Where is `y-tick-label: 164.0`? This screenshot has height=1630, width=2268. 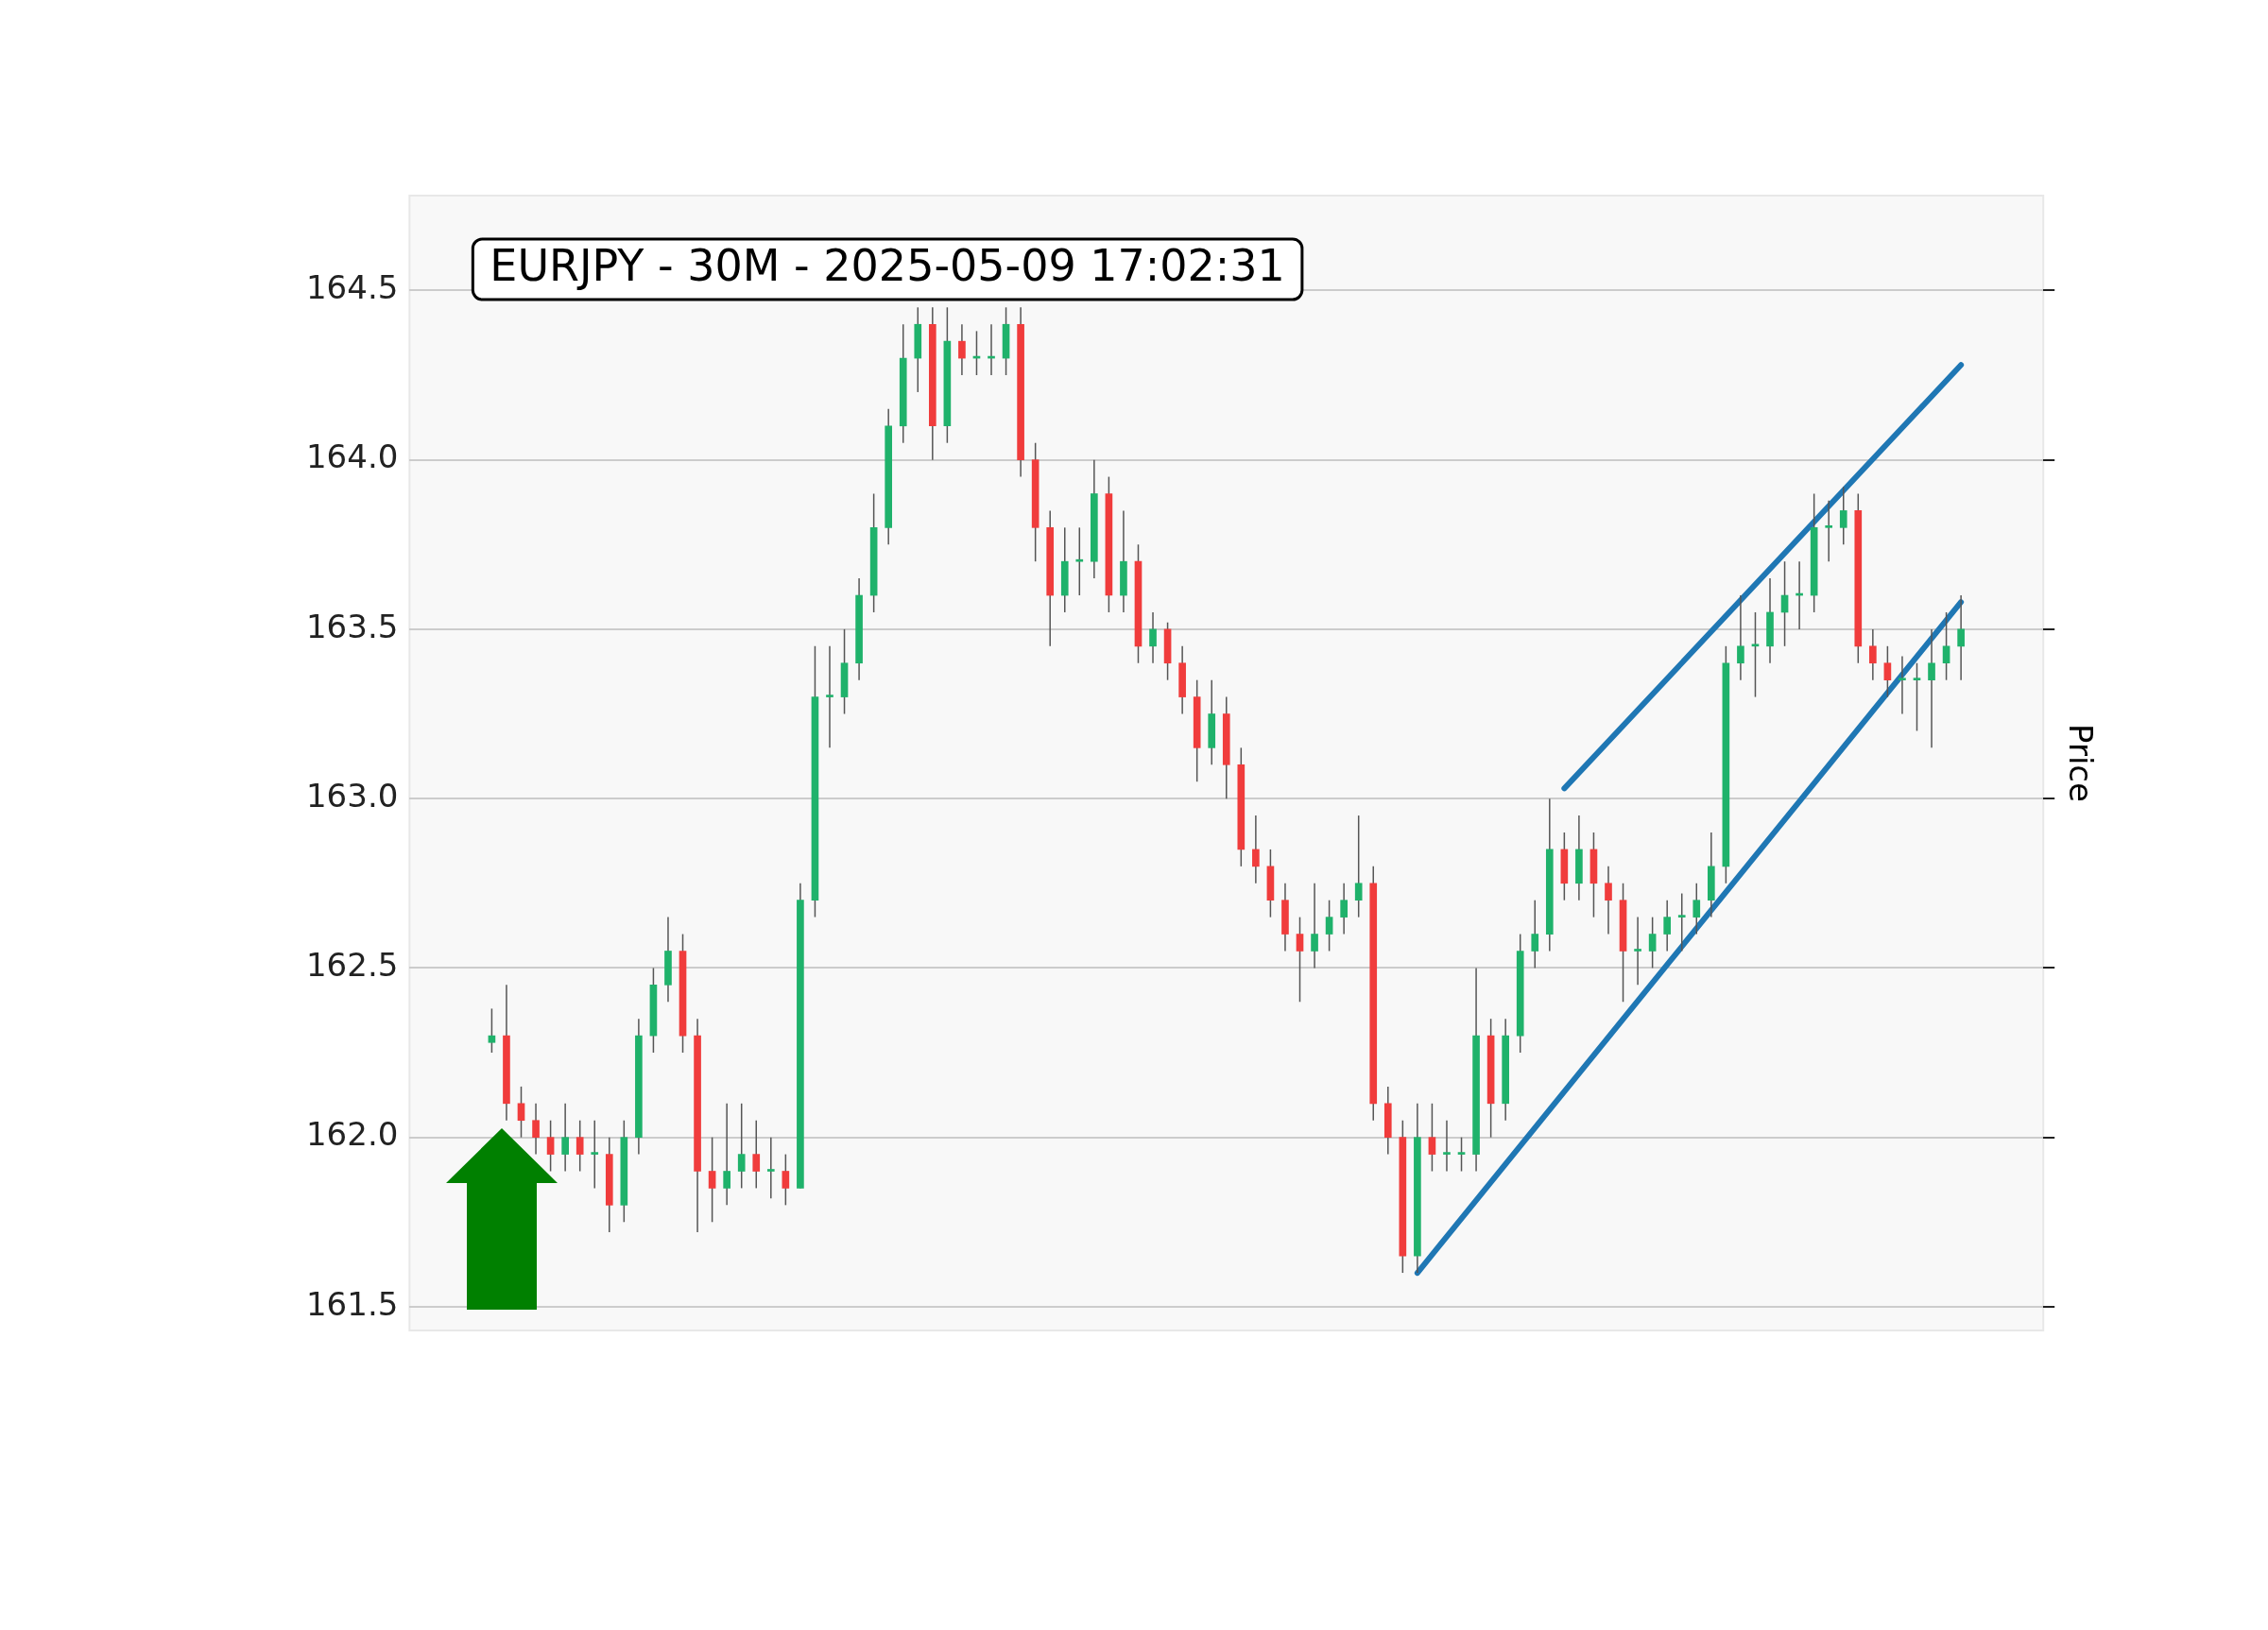
y-tick-label: 164.0 is located at coordinates (352, 457).